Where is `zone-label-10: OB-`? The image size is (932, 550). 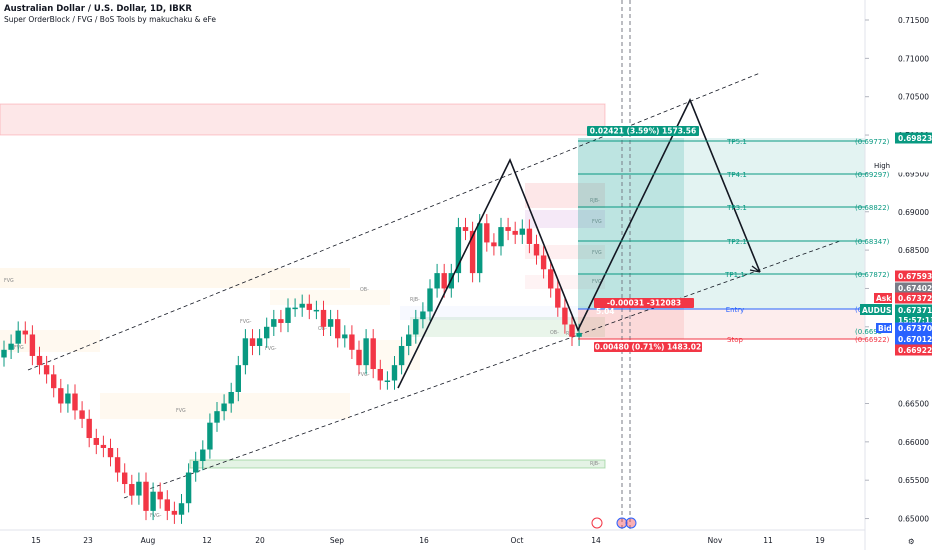
zone-label-10: OB- is located at coordinates (322, 329).